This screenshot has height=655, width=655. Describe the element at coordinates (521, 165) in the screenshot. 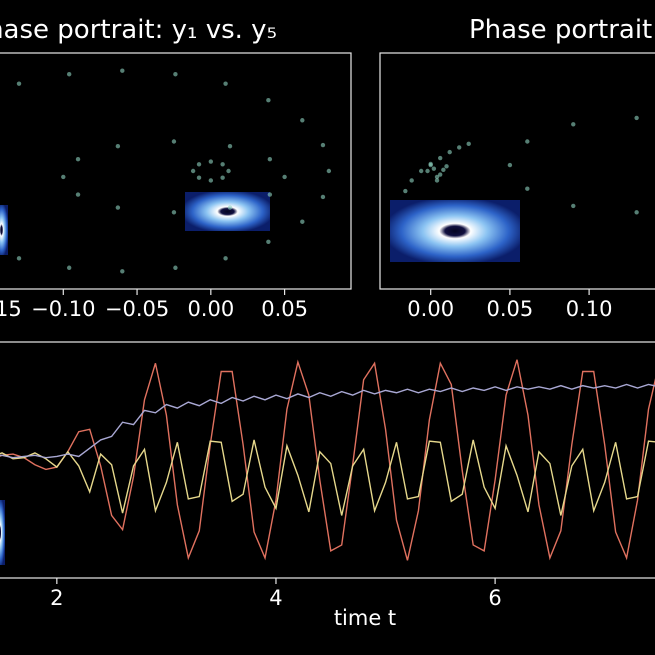

I see `plot-area` at that location.